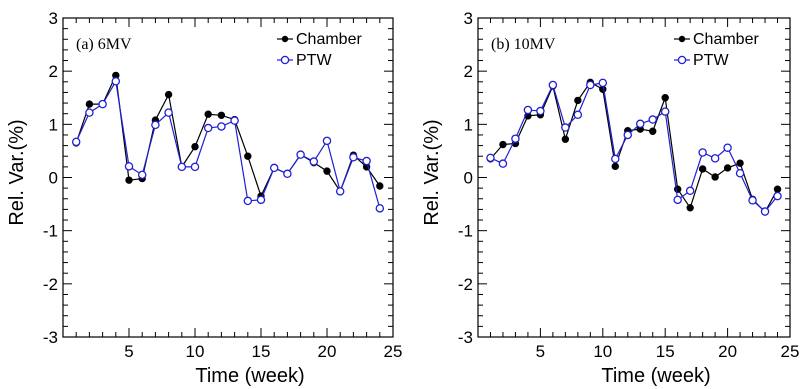 The width and height of the screenshot is (806, 389). Describe the element at coordinates (682, 60) in the screenshot. I see `legend-marker-ptw` at that location.